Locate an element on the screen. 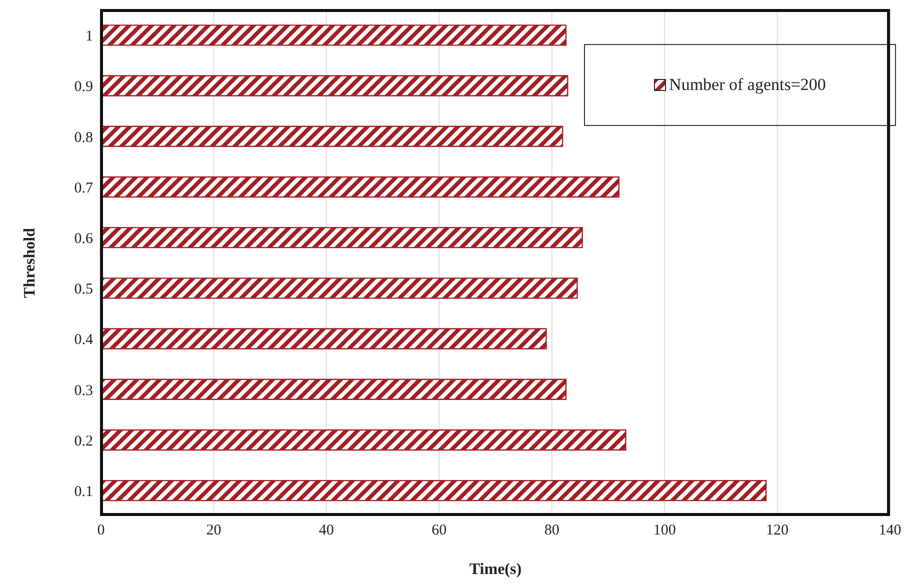 This screenshot has width=920, height=588. y-tick-label: 1 is located at coordinates (89, 36).